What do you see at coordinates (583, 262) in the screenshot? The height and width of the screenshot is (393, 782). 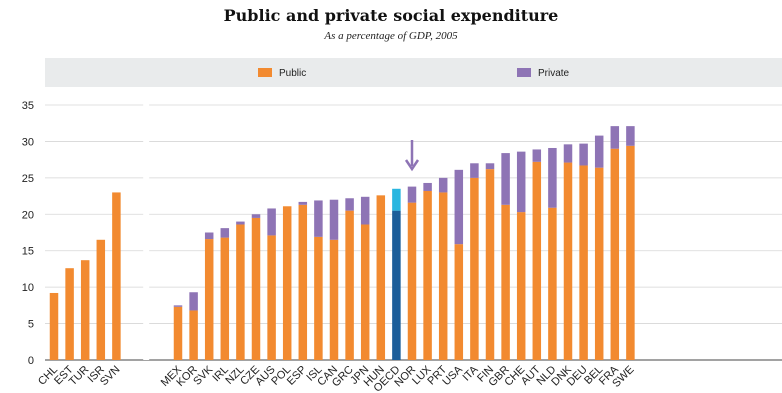 I see `bar-public-DEU` at bounding box center [583, 262].